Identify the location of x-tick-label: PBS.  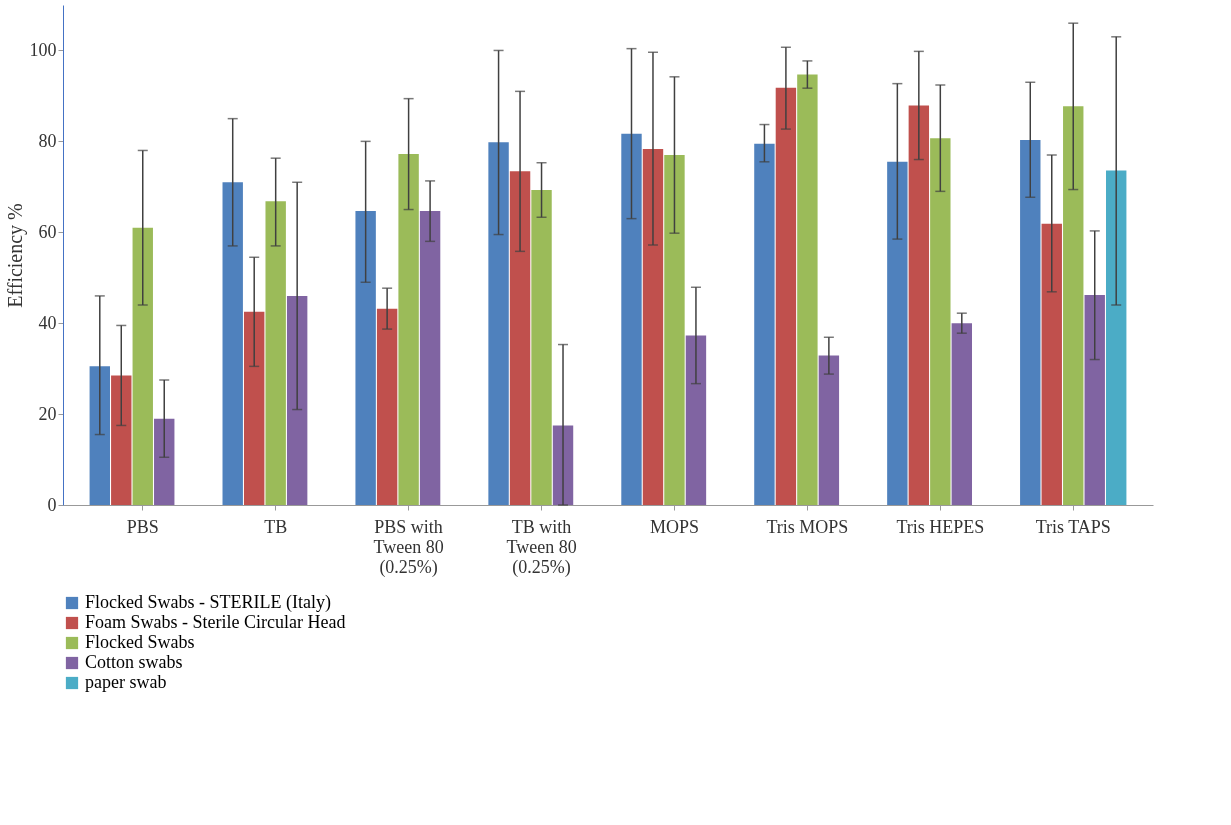
(142, 526).